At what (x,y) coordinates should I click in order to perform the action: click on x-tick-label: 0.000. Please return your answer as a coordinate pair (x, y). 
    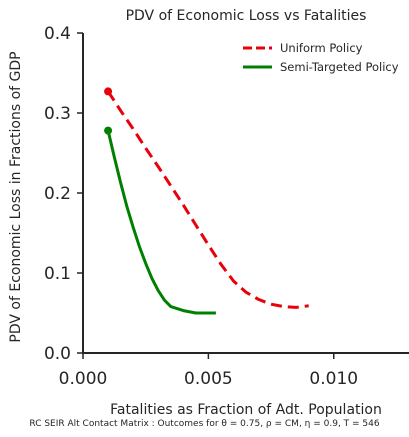
    Looking at the image, I should click on (83, 379).